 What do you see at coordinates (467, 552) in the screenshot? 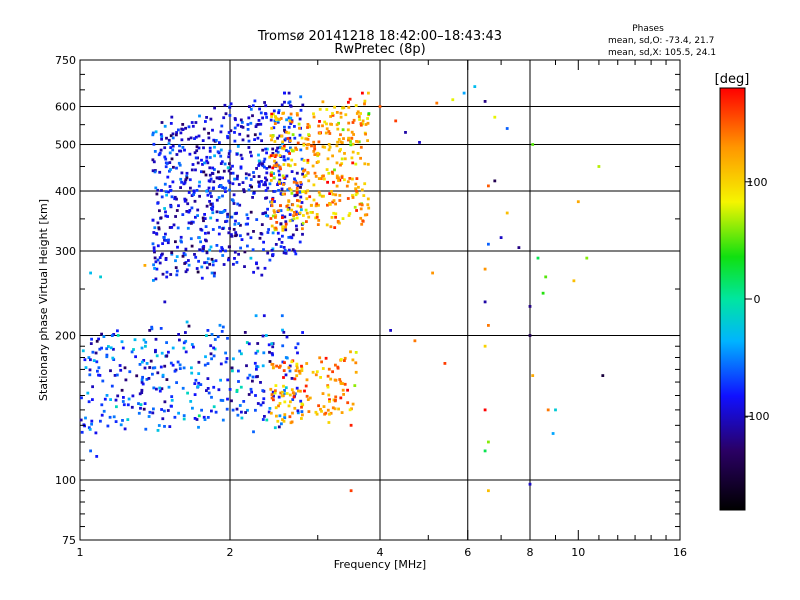
I see `x-tick-label: 6` at bounding box center [467, 552].